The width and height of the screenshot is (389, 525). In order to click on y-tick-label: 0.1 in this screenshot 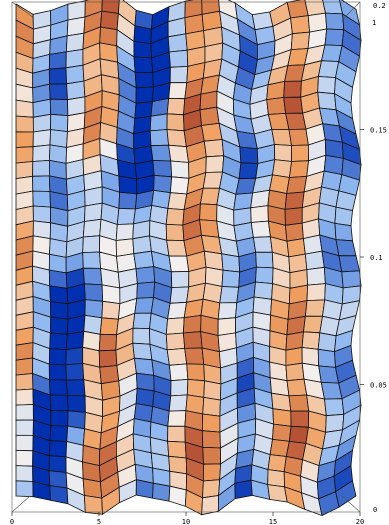, I will do `click(376, 258)`.